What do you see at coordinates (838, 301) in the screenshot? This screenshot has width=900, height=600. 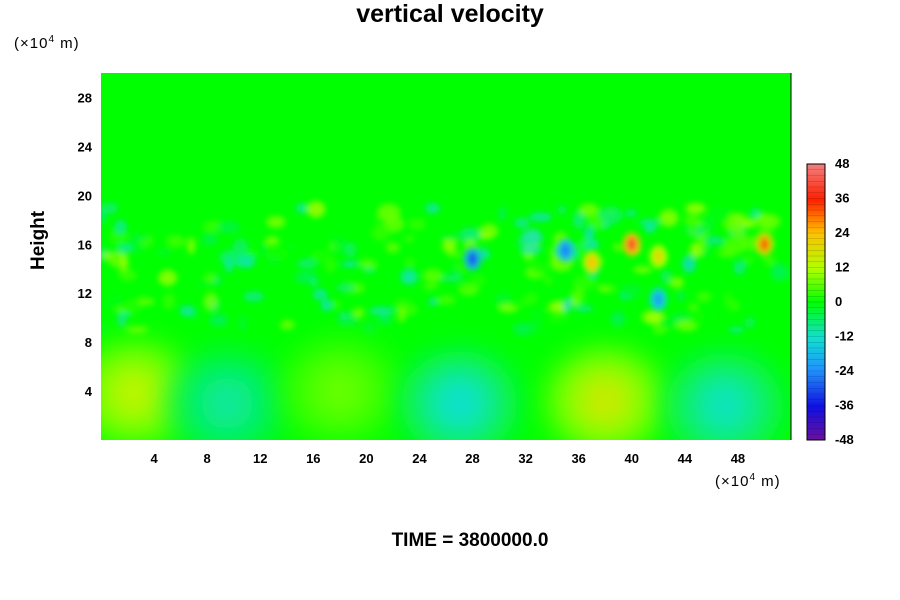 I see `colorbar-tick-label: 0` at bounding box center [838, 301].